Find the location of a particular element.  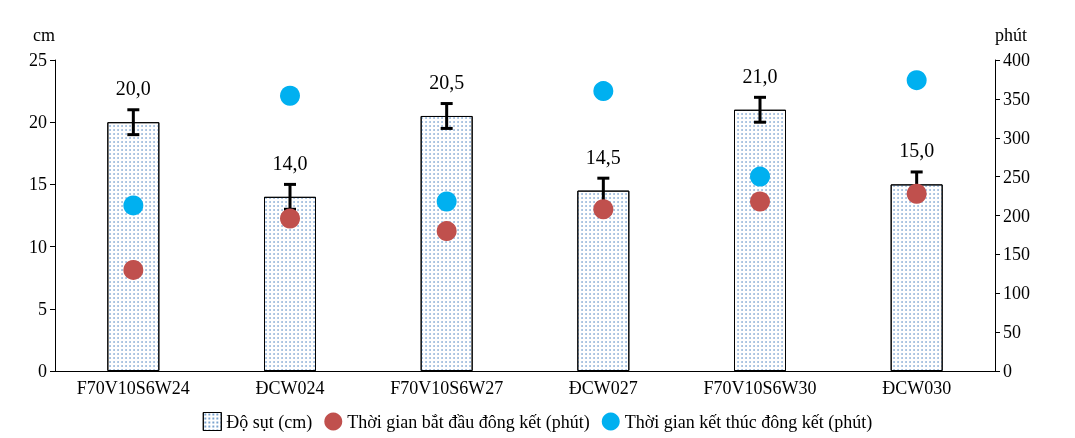

y2-tick-label: 0 is located at coordinates (1007, 371).